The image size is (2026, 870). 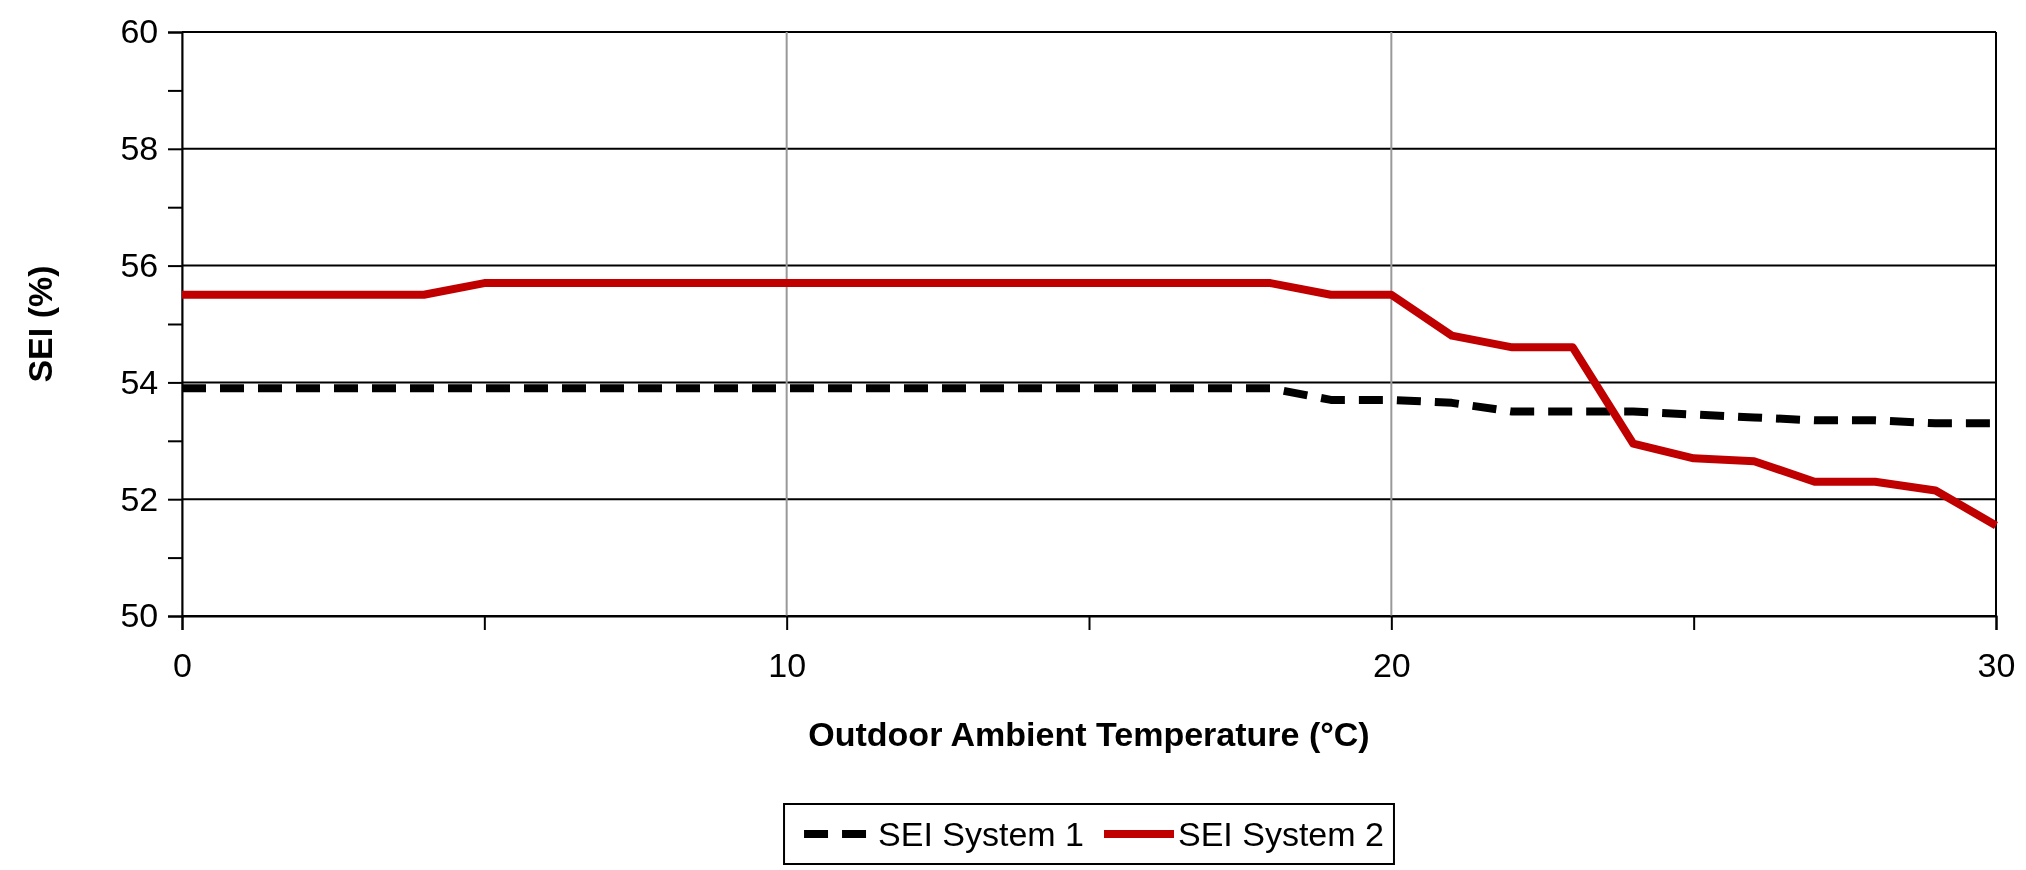 I want to click on y-axis-title: SEI (%), so click(x=40, y=324).